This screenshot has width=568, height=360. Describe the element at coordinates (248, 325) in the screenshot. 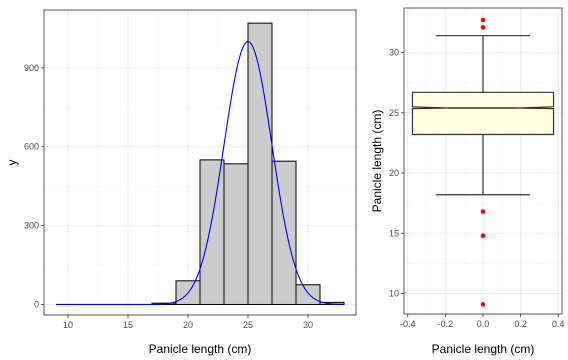

I see `histogram-x-tick-label: 25` at that location.